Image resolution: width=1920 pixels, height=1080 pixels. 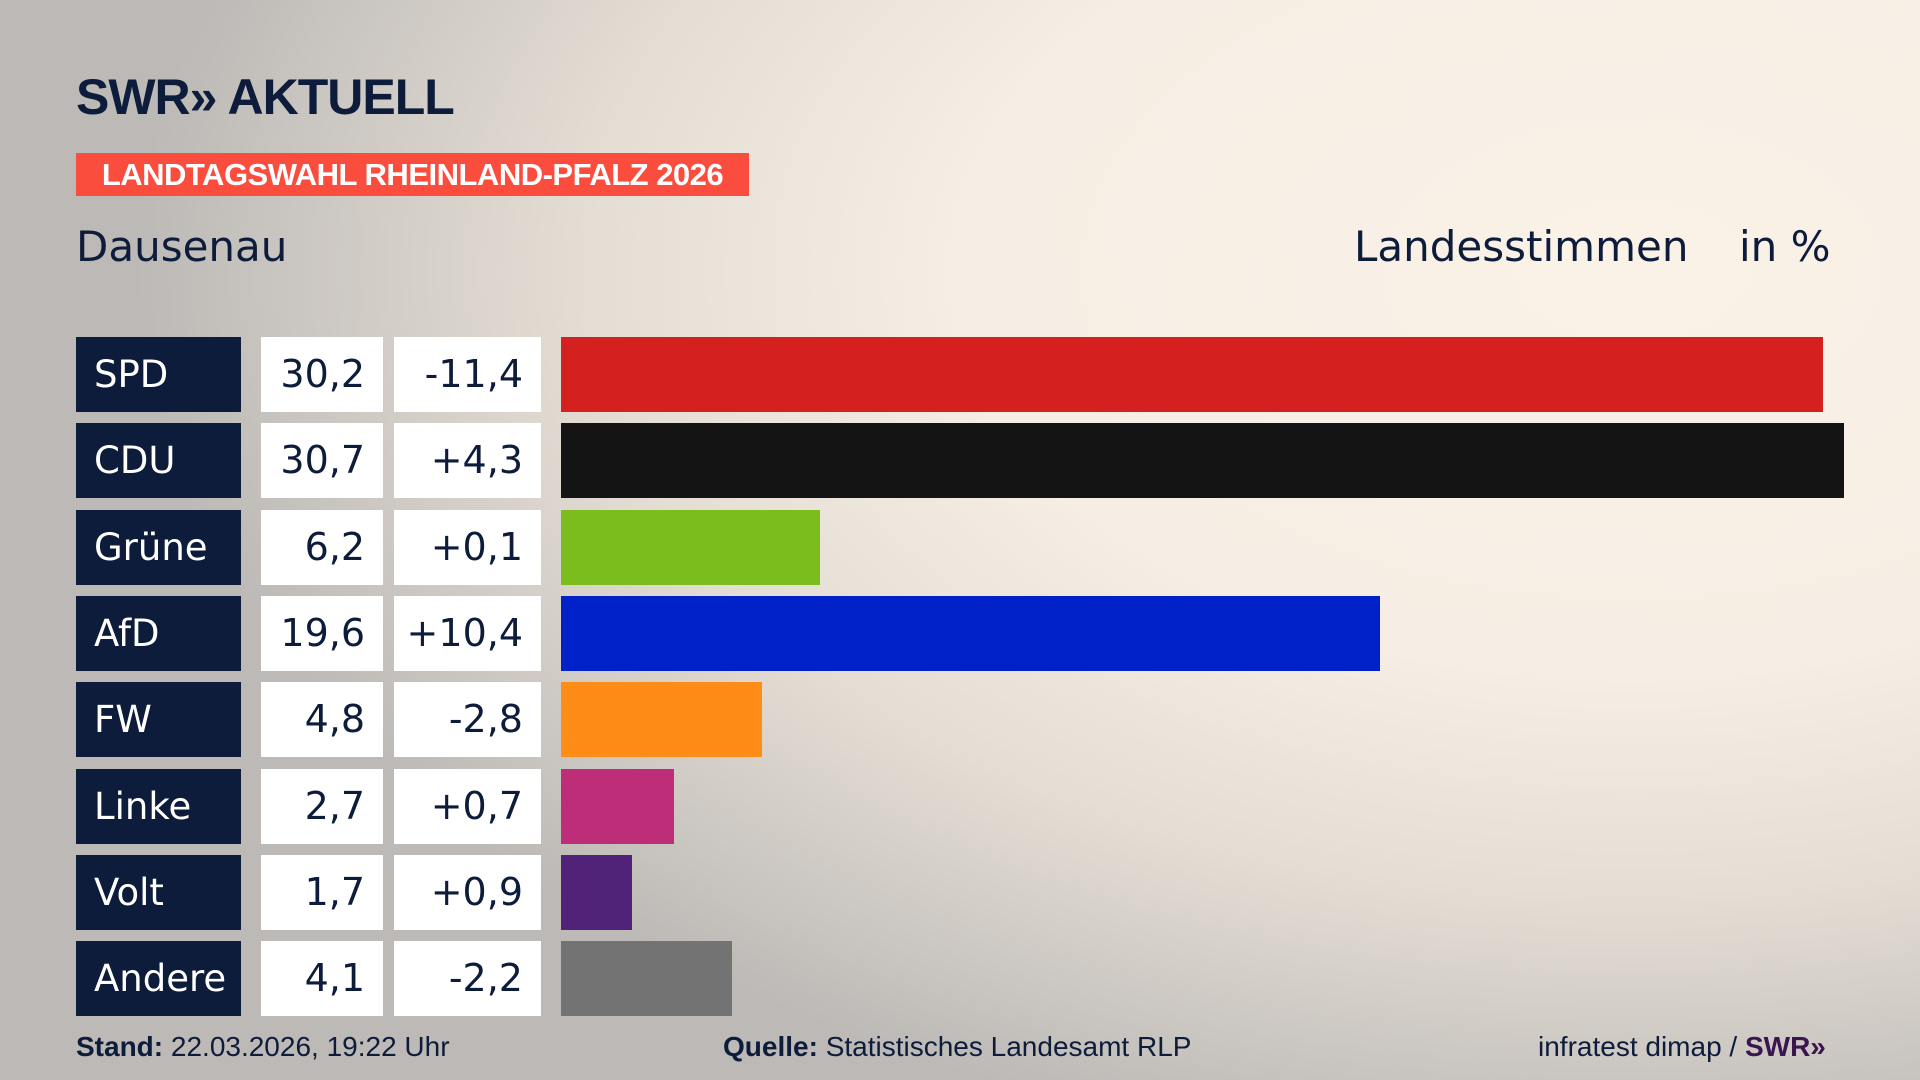 I want to click on stand: Stand: 22.03.2026, 19:22 Uhr, so click(x=263, y=1047).